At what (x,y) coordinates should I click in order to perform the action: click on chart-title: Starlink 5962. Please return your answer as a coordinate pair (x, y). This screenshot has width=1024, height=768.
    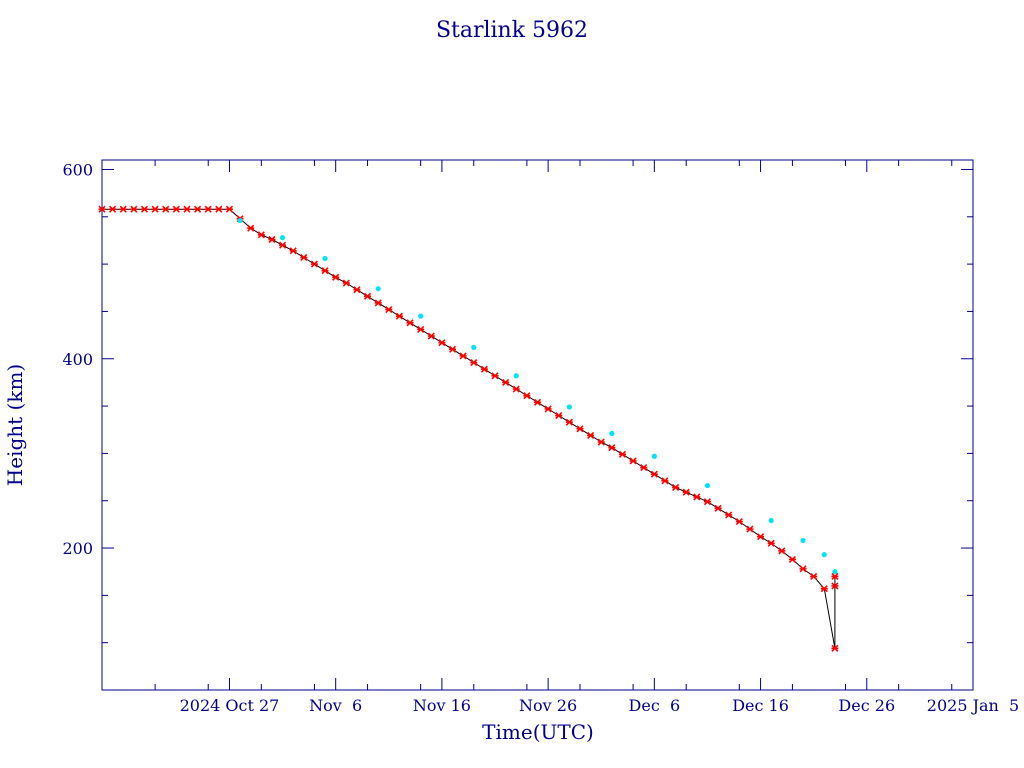
    Looking at the image, I should click on (512, 30).